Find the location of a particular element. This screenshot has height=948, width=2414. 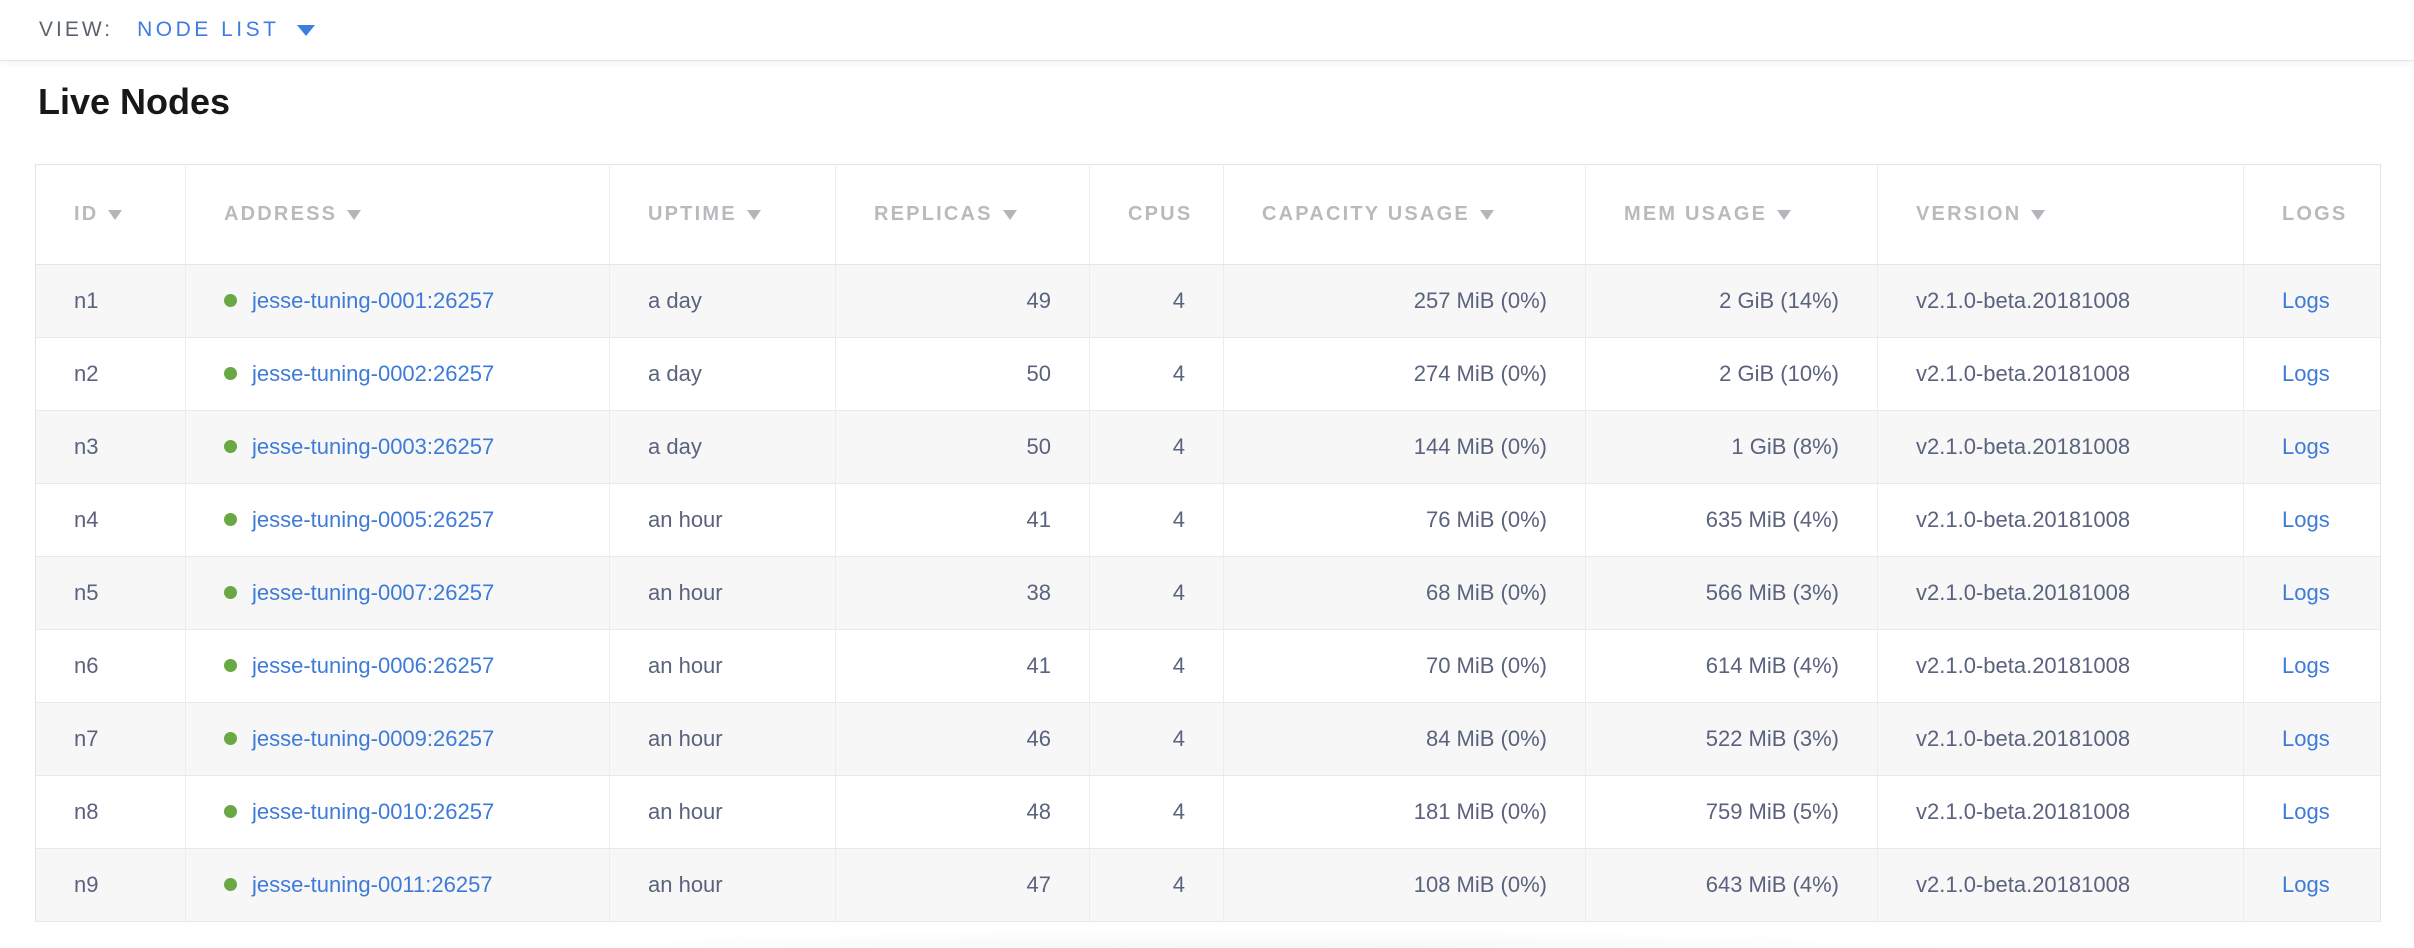

address-link: jesse-tuning-0011:26257 is located at coordinates (372, 884).